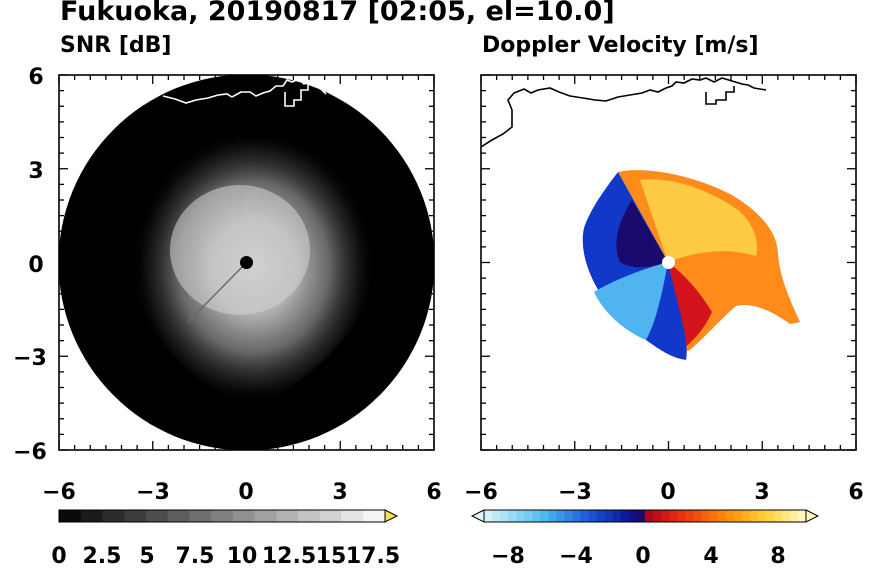 The width and height of the screenshot is (870, 570). What do you see at coordinates (146, 556) in the screenshot?
I see `colorbar-tick-label: 5` at bounding box center [146, 556].